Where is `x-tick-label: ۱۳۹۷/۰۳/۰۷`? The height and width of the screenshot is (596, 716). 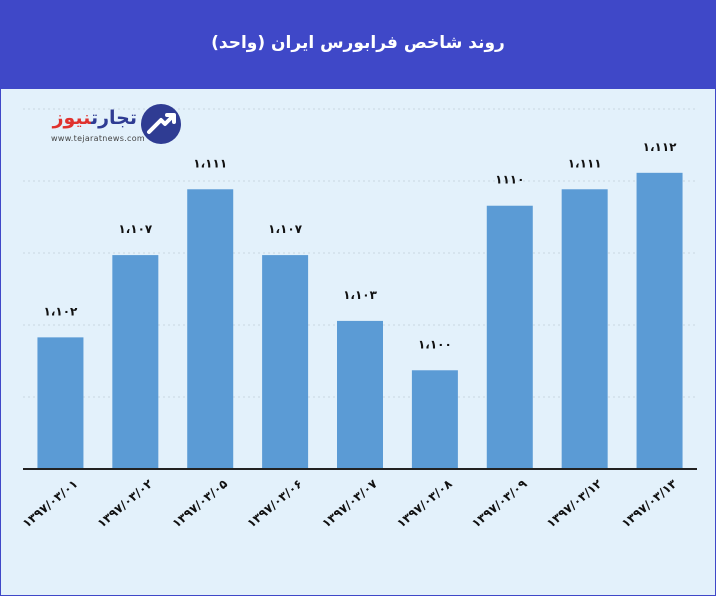
x-tick-label: ۱۳۹۷/۰۳/۰۷ is located at coordinates (349, 503).